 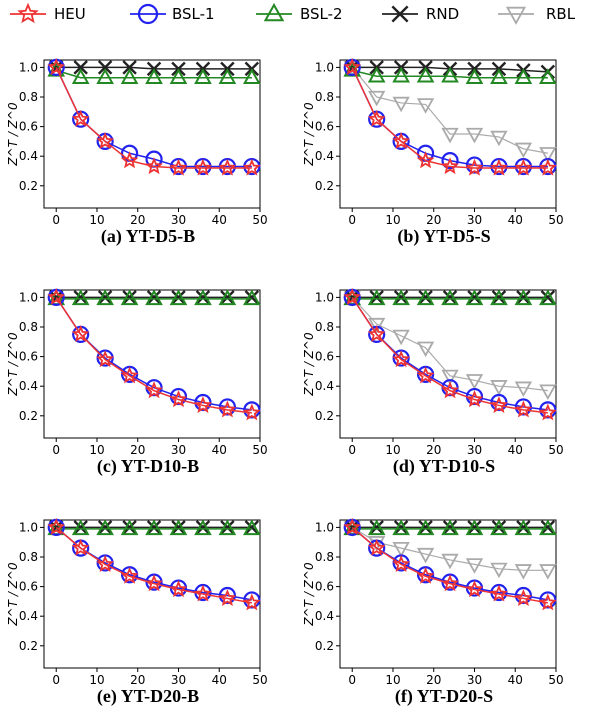 I want to click on caption-title: YT-D10-S, so click(x=457, y=466).